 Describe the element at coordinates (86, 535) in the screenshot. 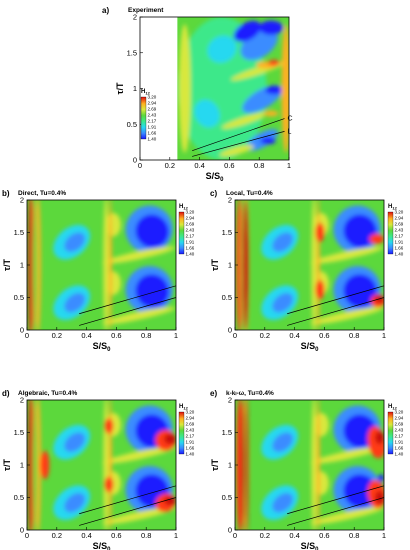

I see `x-tick-label: 0.4` at that location.